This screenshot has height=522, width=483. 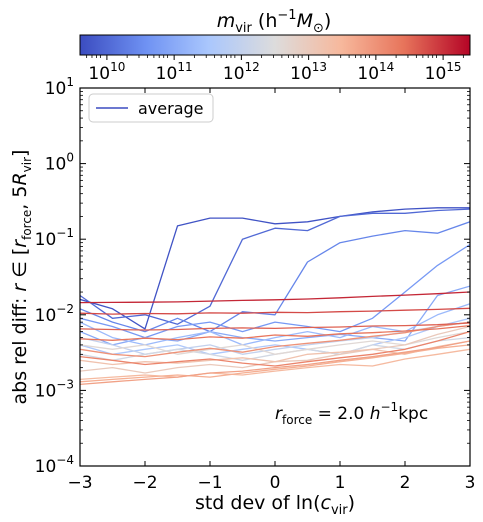 What do you see at coordinates (54, 238) in the screenshot?
I see `y-tick-label: 10⁻¹` at bounding box center [54, 238].